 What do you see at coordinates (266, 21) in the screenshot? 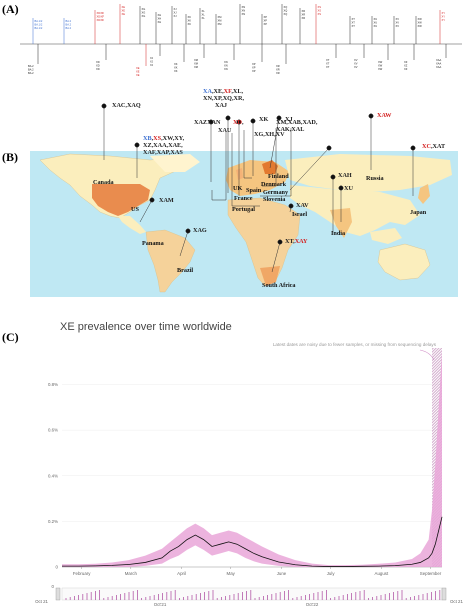
I see `timeline-label: XP` at bounding box center [266, 21].